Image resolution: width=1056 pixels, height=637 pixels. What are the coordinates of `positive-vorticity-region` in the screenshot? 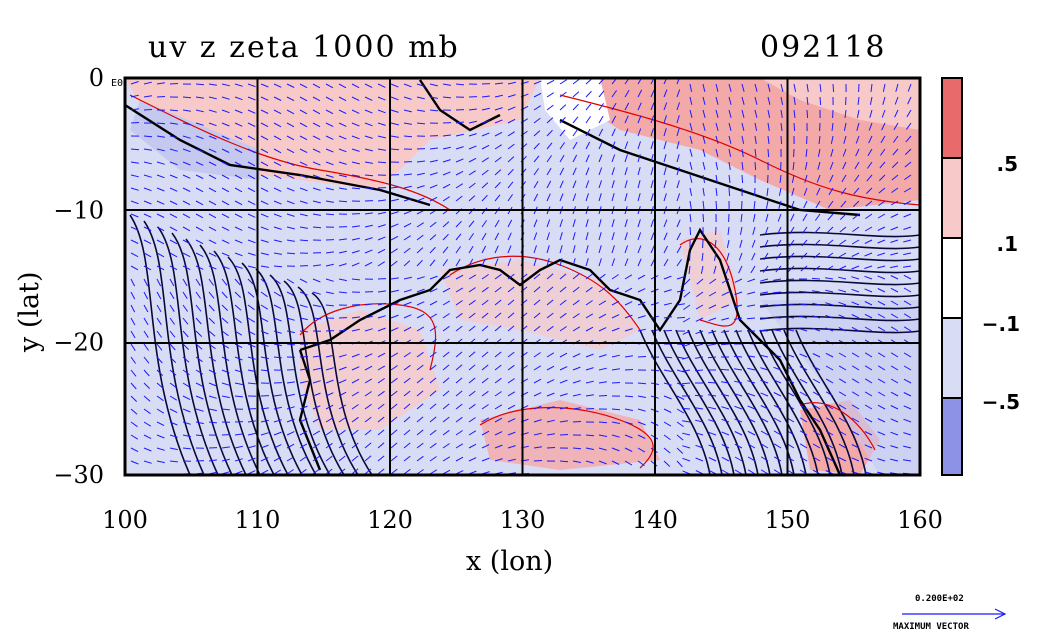 It's located at (575, 109).